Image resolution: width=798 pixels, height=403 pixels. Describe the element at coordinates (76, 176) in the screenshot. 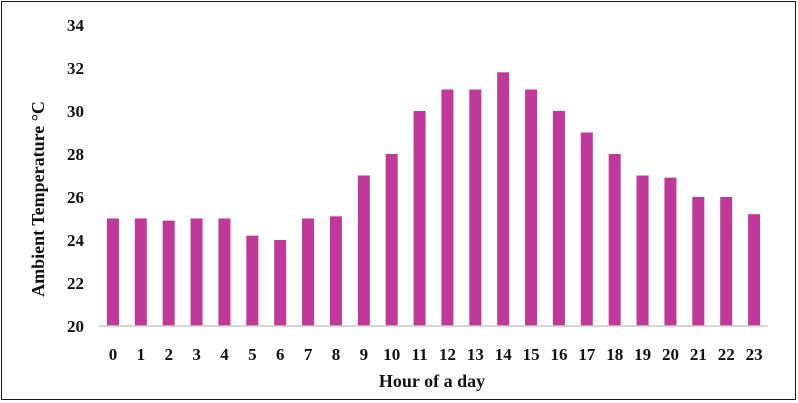

I see `y-axis-ticks: 20 22 24 26 28 30 32 34` at that location.